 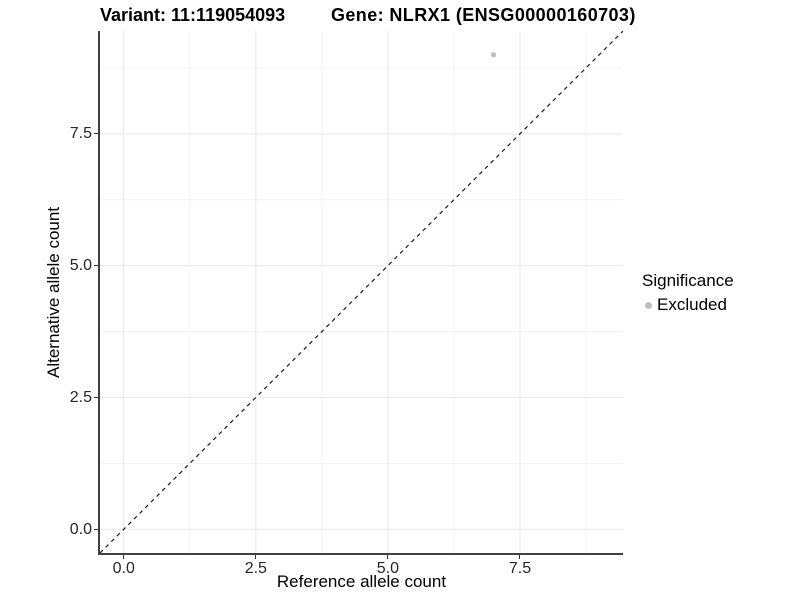 I want to click on x-tick-label: 0.0, so click(x=123, y=568).